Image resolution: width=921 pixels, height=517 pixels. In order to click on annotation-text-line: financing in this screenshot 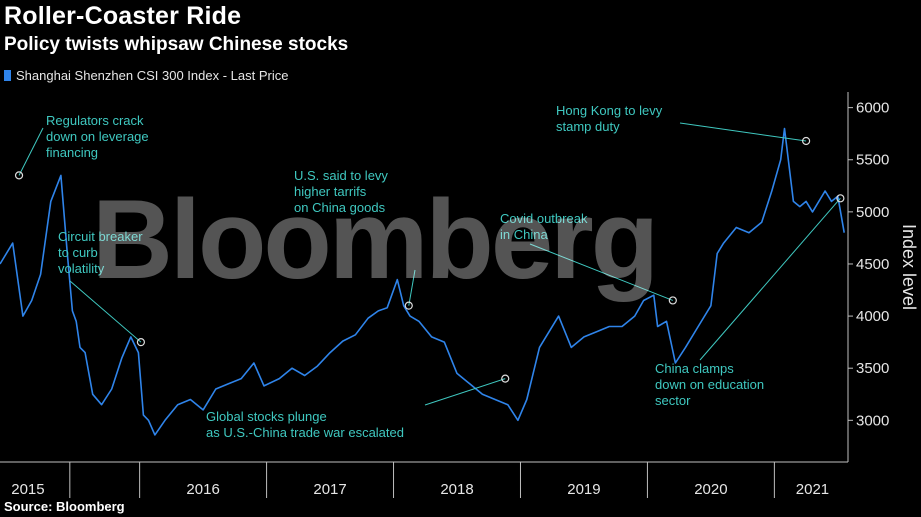, I will do `click(72, 152)`.